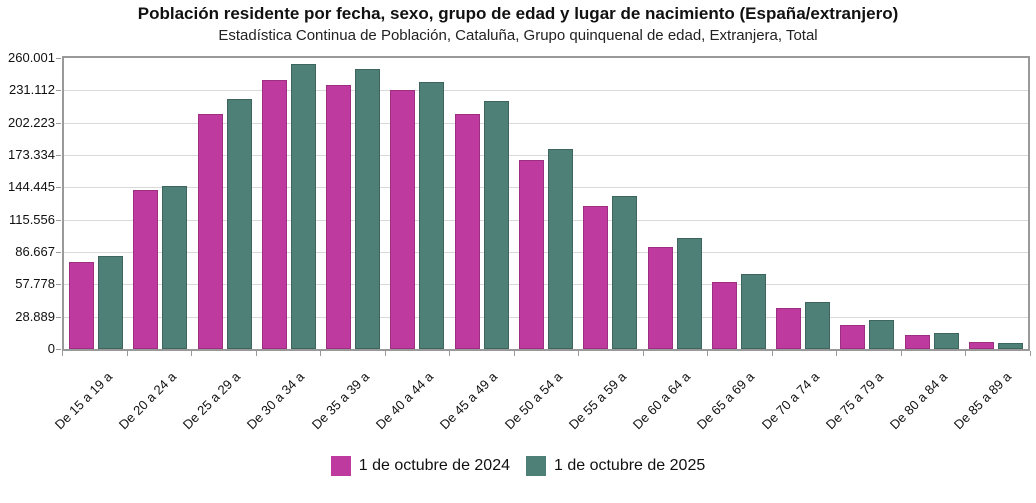 The image size is (1036, 503). What do you see at coordinates (31, 219) in the screenshot?
I see `y-axis-label: 115.556` at bounding box center [31, 219].